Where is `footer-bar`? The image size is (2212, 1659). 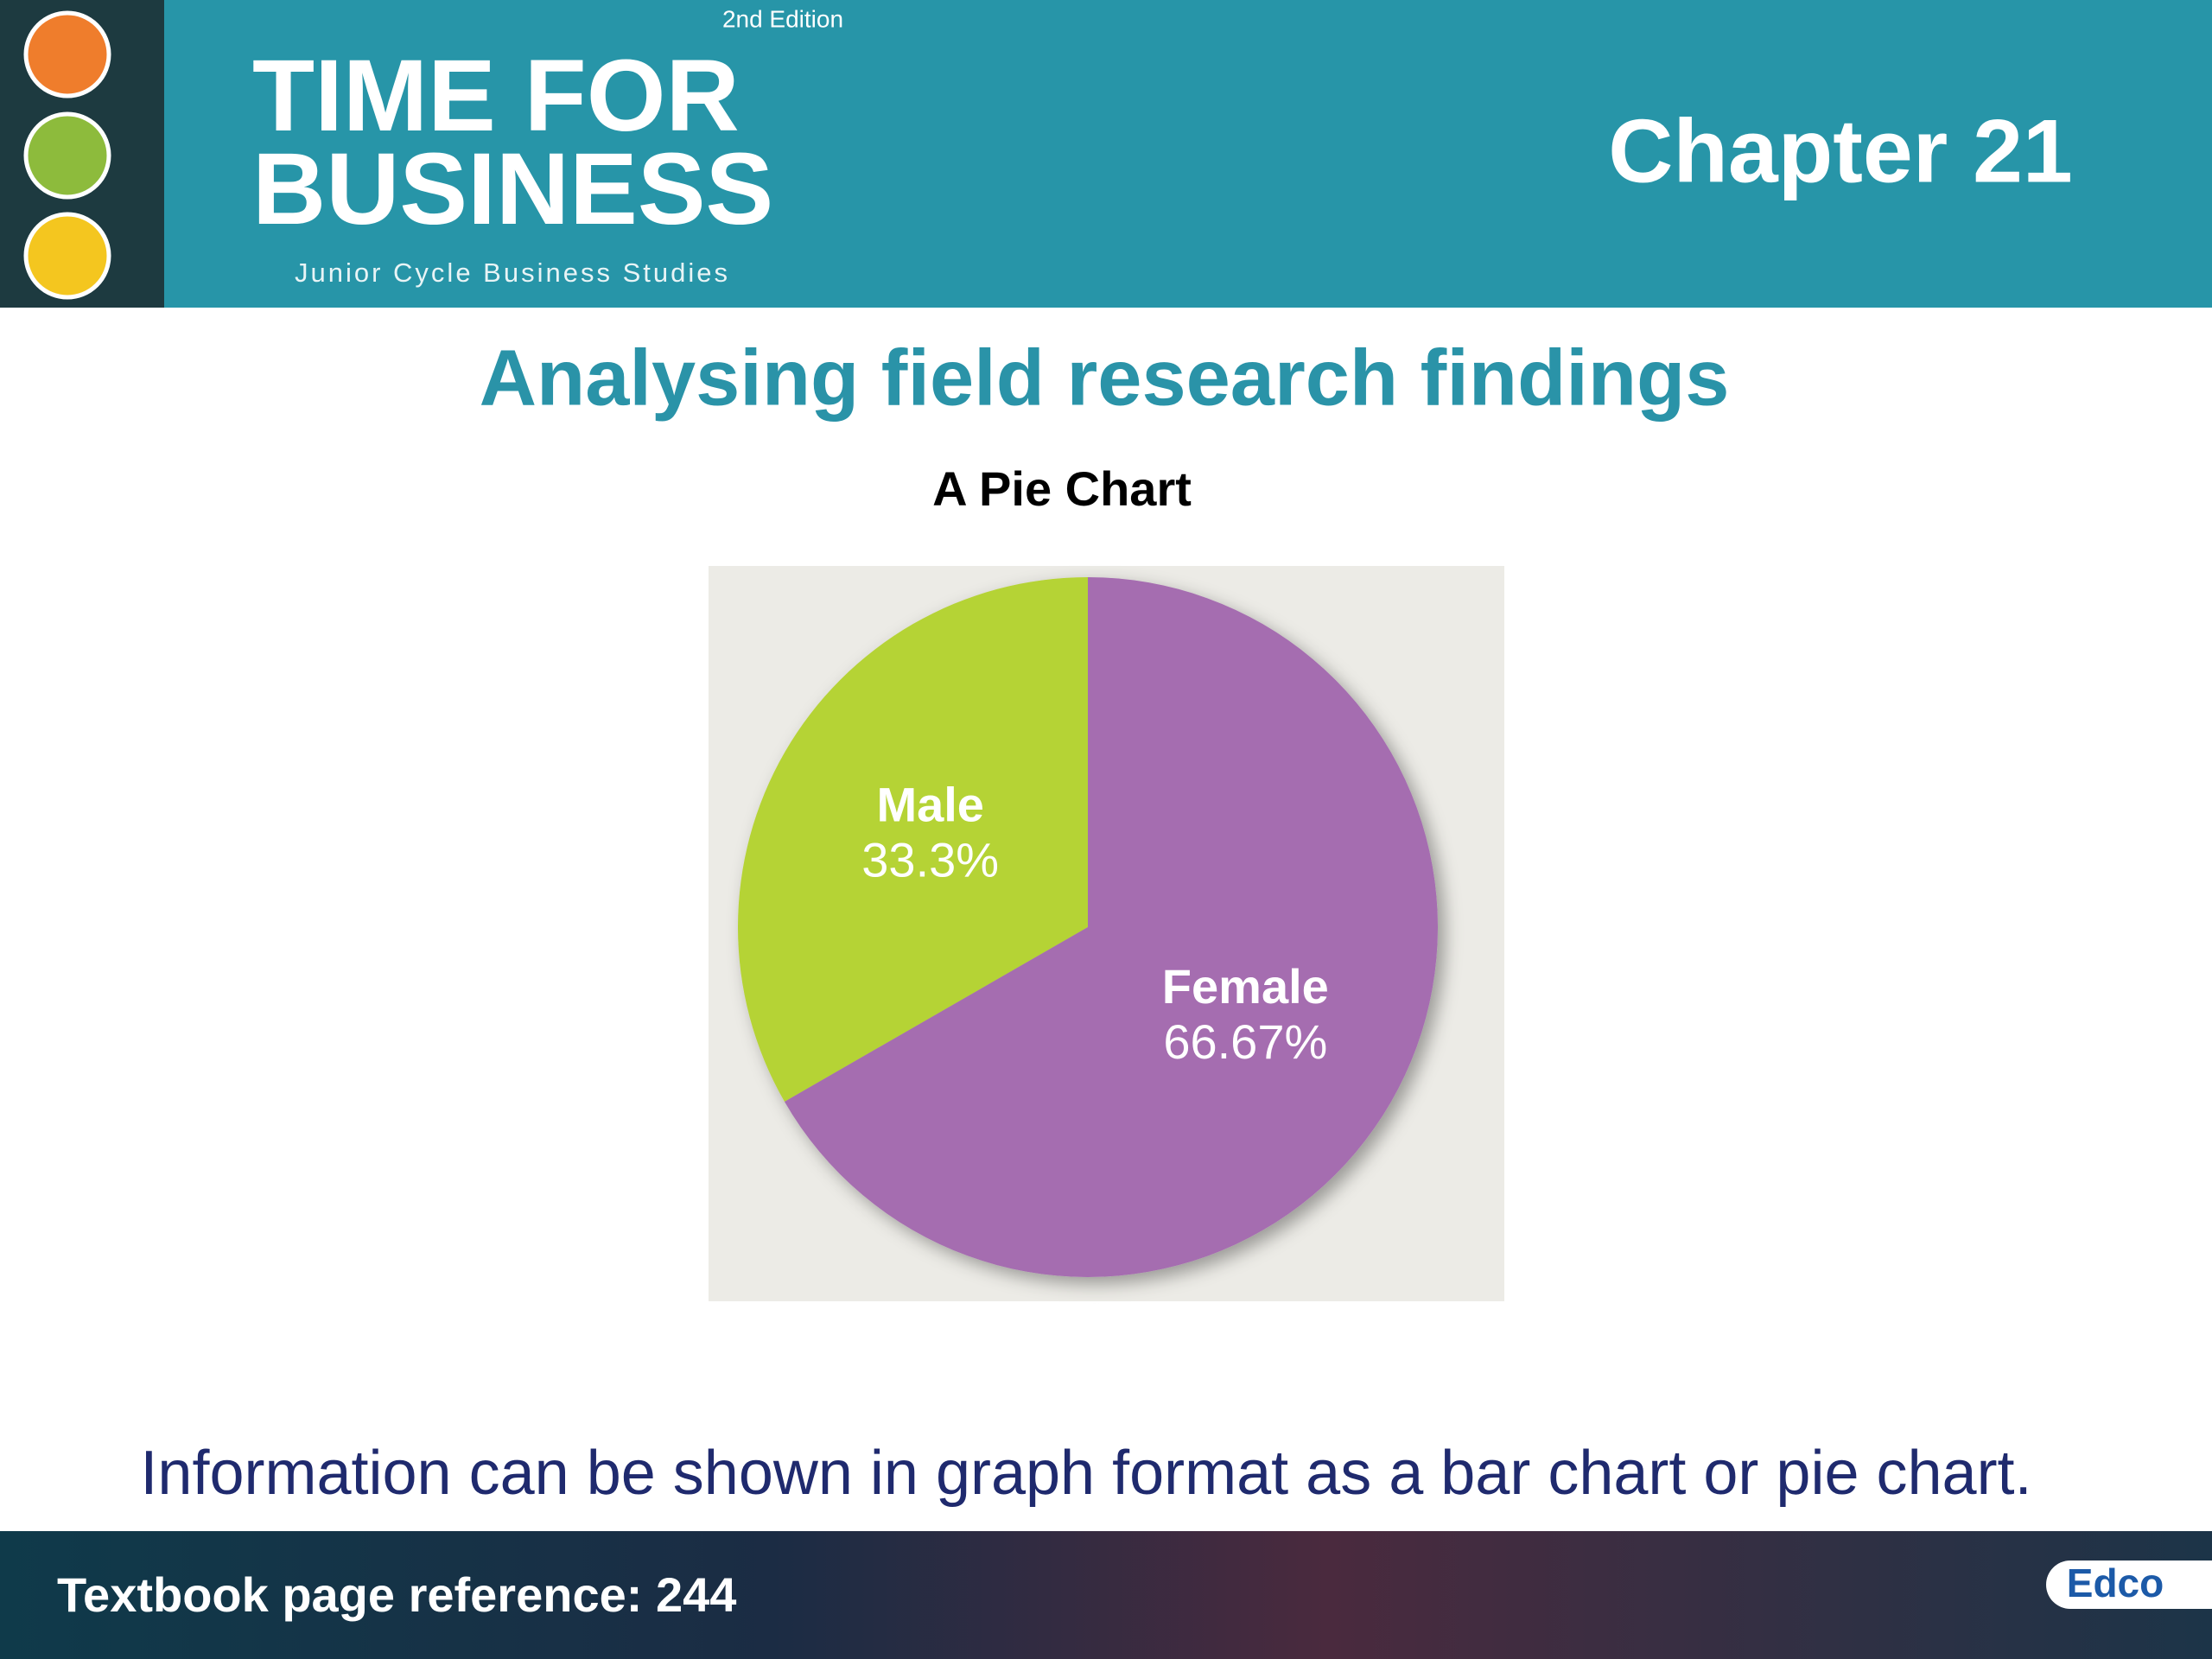 footer-bar is located at coordinates (1106, 1595).